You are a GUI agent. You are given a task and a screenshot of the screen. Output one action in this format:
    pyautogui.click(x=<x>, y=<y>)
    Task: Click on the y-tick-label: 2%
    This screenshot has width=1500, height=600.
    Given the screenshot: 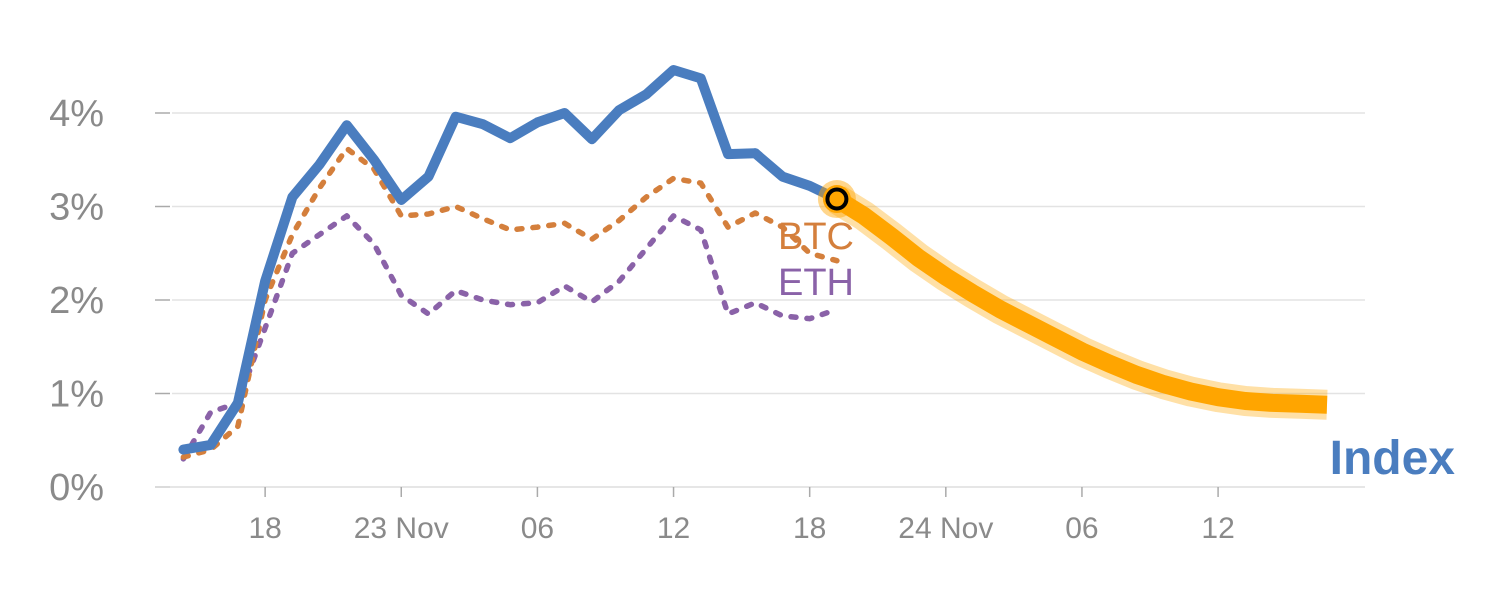 What is the action you would take?
    pyautogui.click(x=76, y=301)
    